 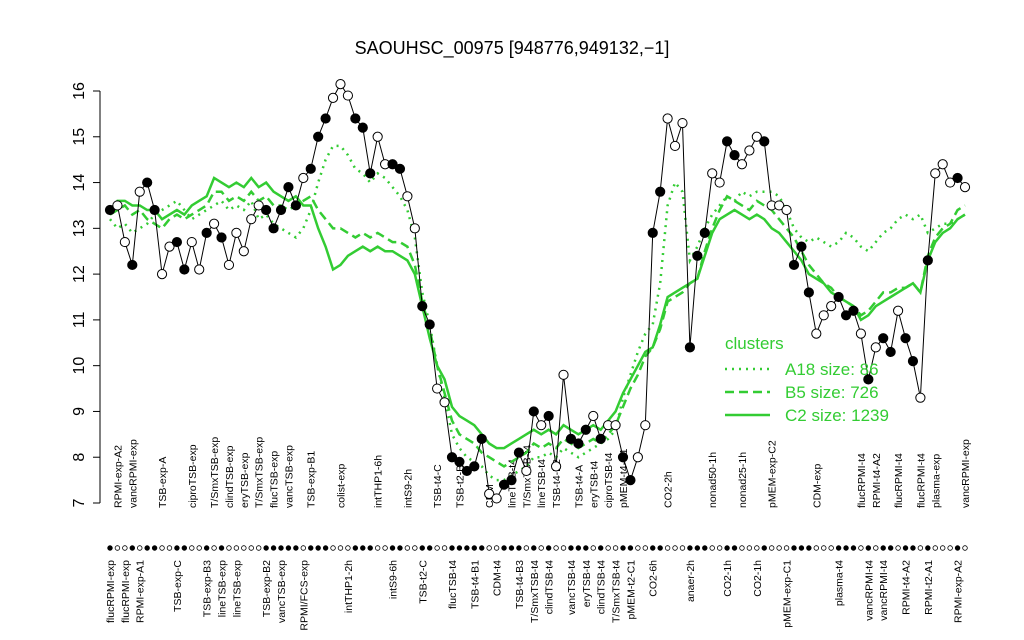 I want to click on x-tick-label: CDM-t4, so click(x=498, y=578).